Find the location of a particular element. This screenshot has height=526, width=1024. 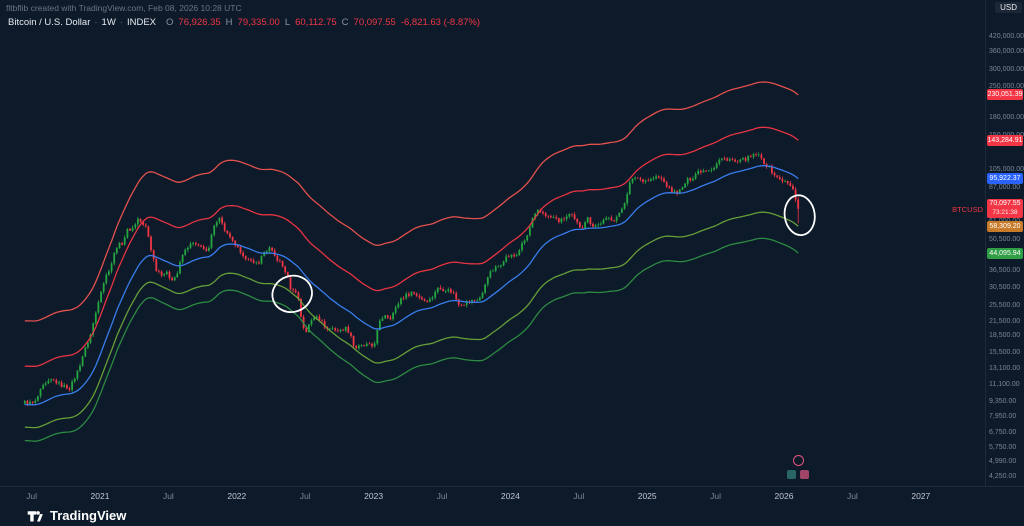

ohlc-value: 60,112.75 is located at coordinates (316, 22).